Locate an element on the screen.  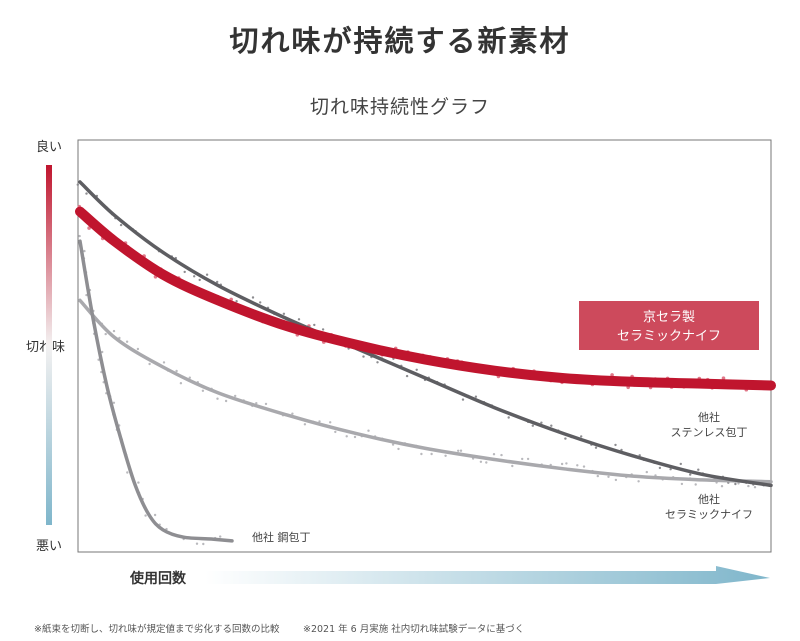
y-bottom-label: 悪い is located at coordinates (49, 546).